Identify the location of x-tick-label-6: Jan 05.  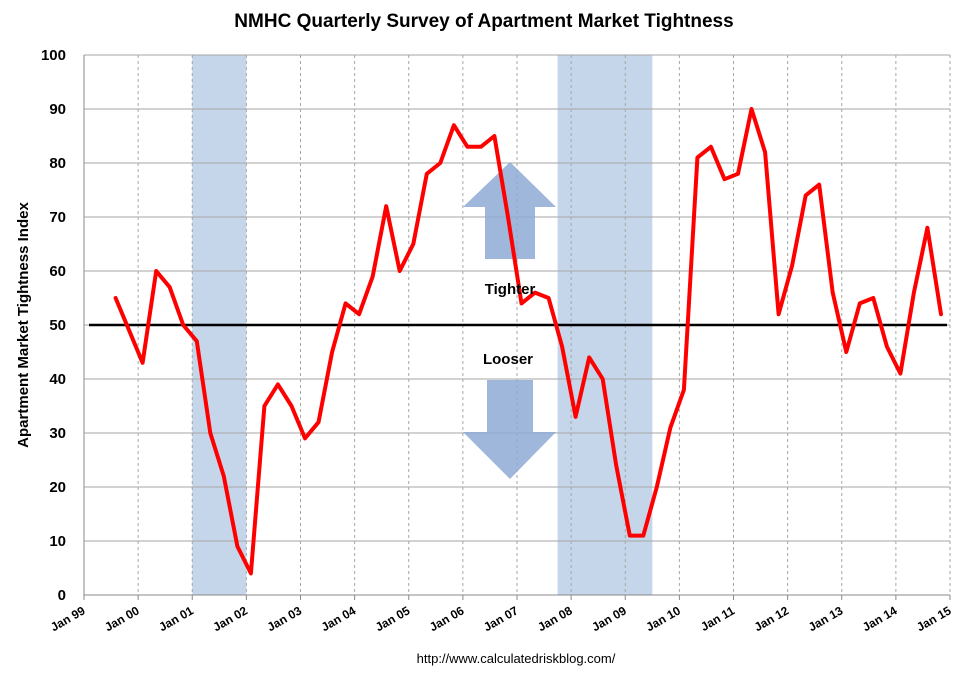
(393, 618).